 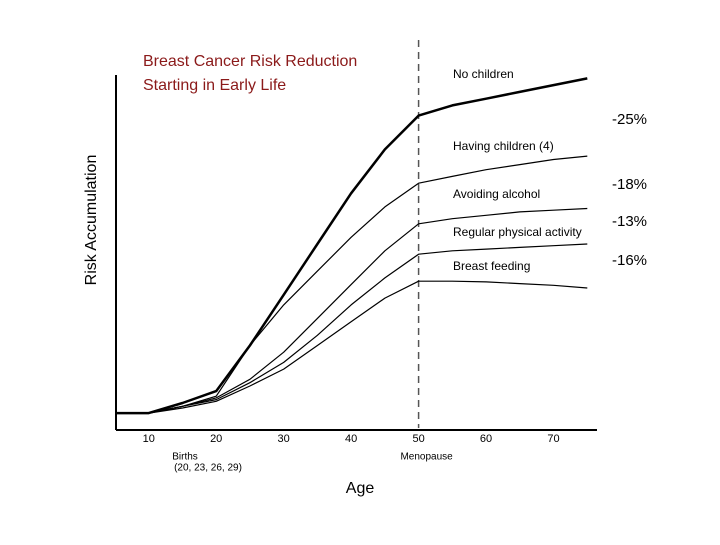 I want to click on series-label: Having children (4), so click(x=503, y=146).